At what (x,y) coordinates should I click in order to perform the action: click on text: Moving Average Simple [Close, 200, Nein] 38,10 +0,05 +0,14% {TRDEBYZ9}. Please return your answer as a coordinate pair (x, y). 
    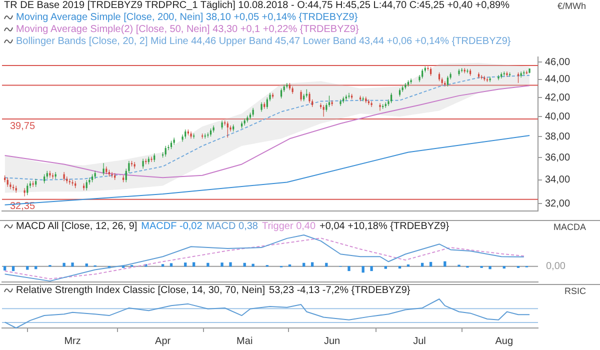
    Looking at the image, I should click on (187, 17).